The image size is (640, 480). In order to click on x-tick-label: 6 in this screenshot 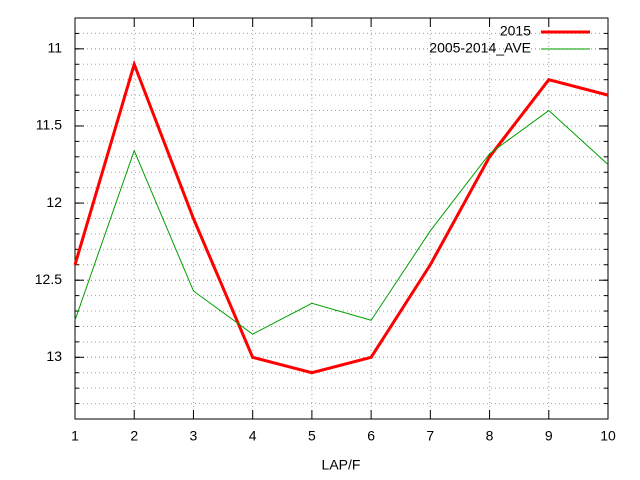, I will do `click(371, 436)`.